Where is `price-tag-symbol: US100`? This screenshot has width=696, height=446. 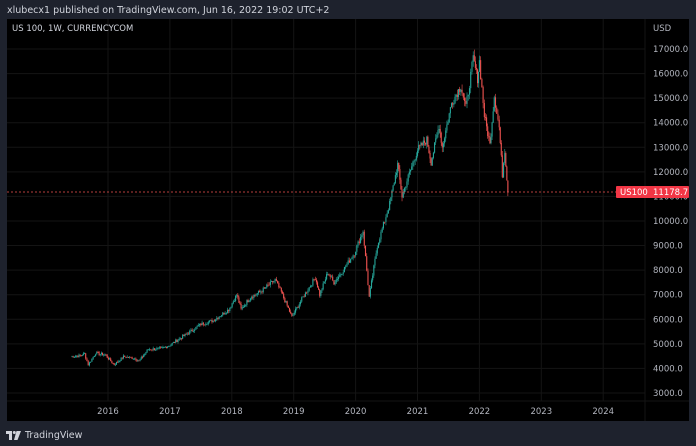 price-tag-symbol: US100 is located at coordinates (634, 193).